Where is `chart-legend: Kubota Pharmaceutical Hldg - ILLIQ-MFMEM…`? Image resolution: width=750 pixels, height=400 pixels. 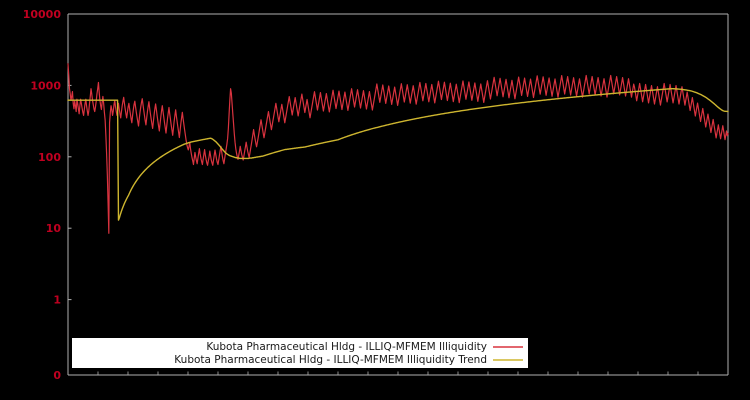
chart-legend: Kubota Pharmaceutical Hldg - ILLIQ-MFMEM… is located at coordinates (300, 353).